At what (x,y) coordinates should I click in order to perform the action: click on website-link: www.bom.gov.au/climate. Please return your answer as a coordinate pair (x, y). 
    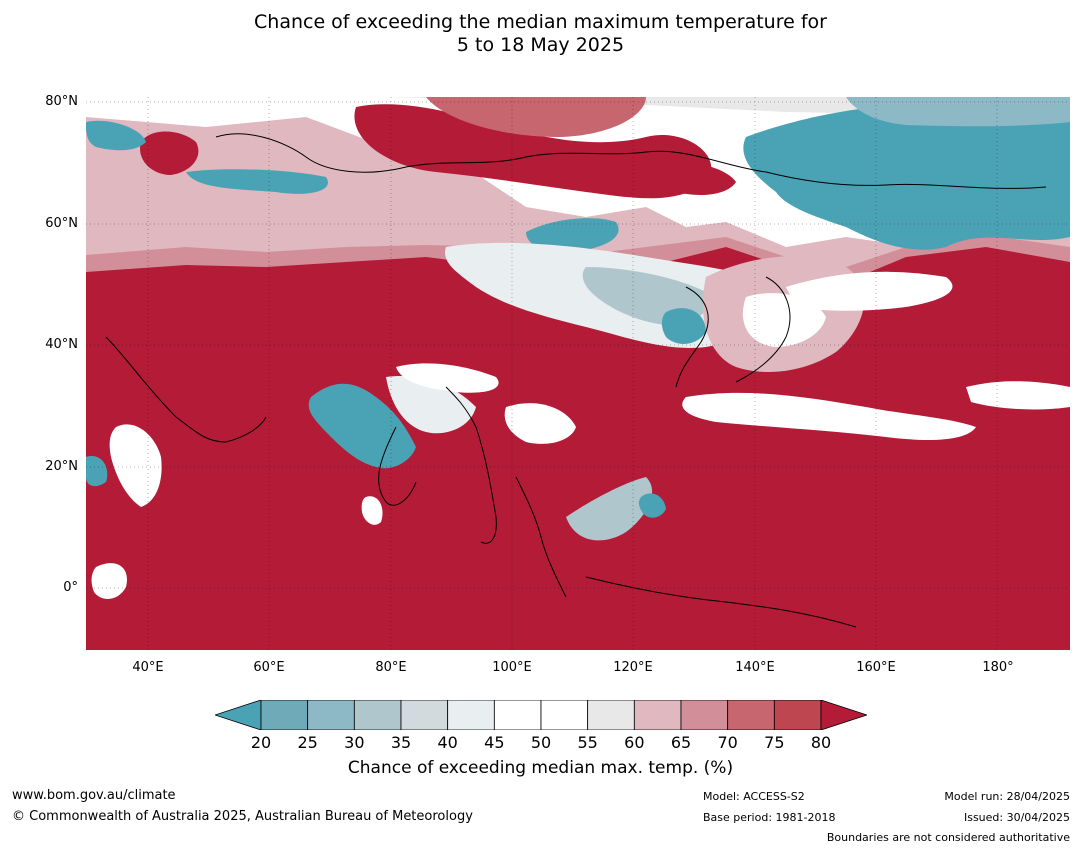
    Looking at the image, I should click on (94, 795).